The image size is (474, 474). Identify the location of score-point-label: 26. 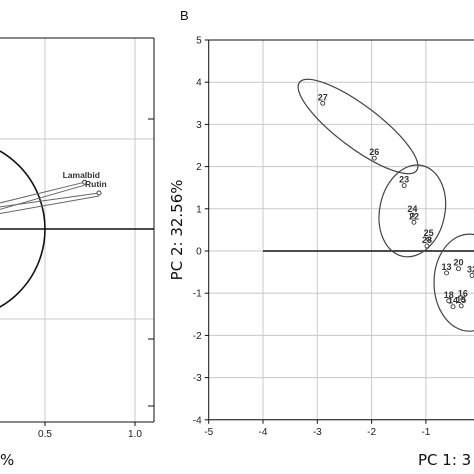
(374, 152).